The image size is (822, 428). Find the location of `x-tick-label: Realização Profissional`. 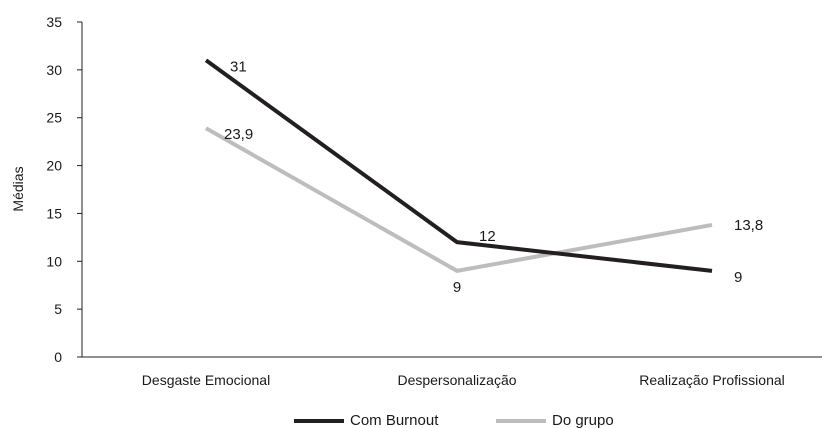

x-tick-label: Realização Profissional is located at coordinates (712, 380).